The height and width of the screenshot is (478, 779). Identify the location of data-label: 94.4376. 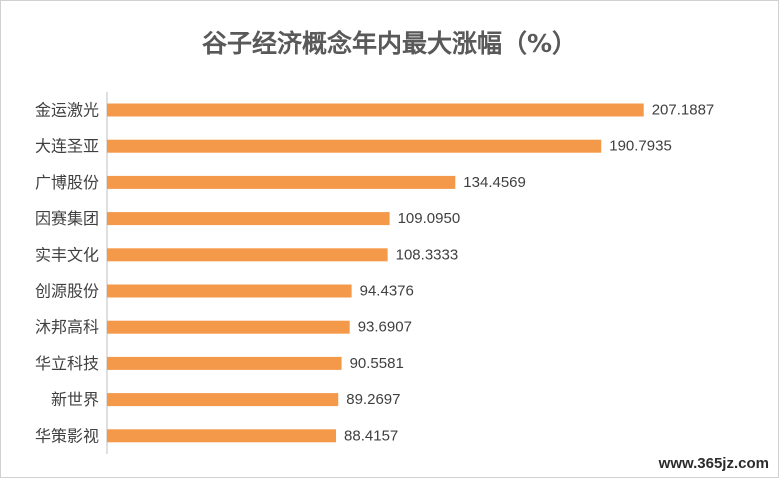
(387, 291).